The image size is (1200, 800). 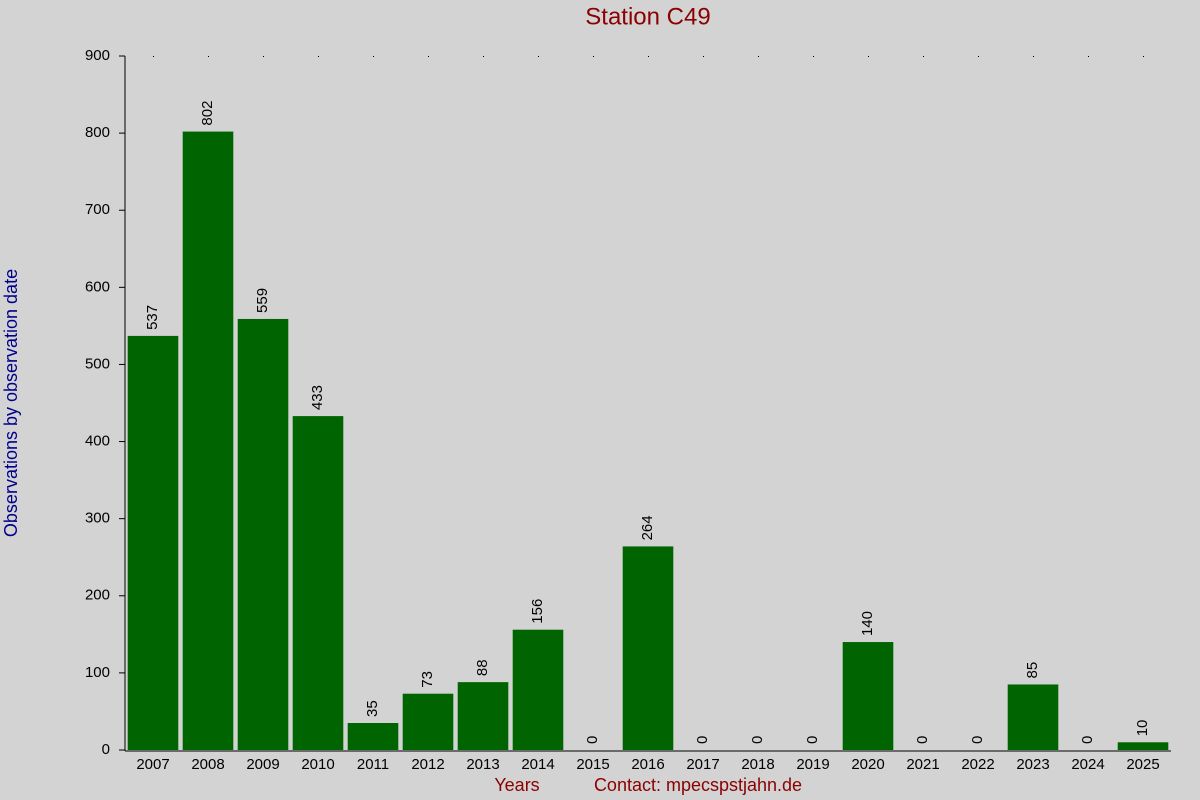 I want to click on value-label: 35, so click(x=372, y=708).